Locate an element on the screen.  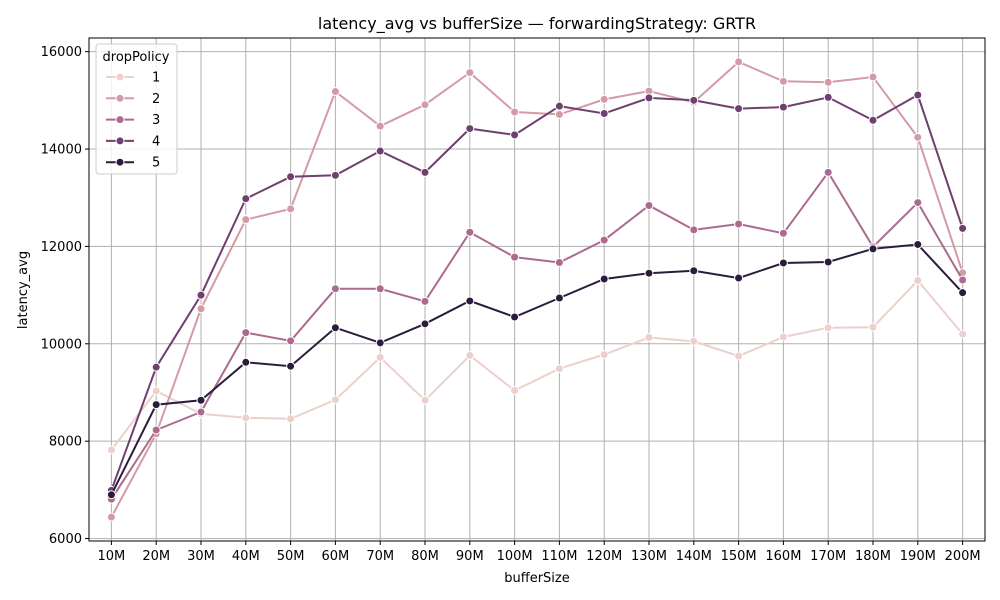
x-tick-label: 140M is located at coordinates (694, 556).